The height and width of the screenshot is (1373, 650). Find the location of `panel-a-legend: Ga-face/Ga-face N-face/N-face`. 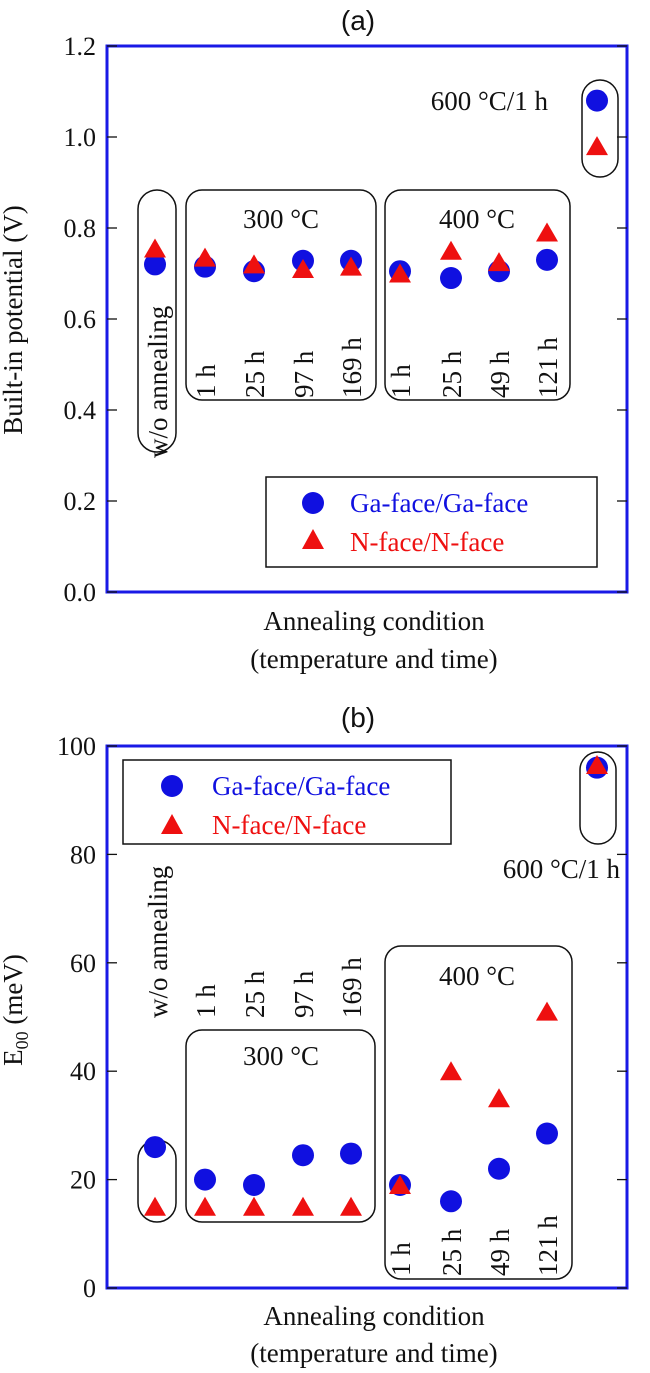

panel-a-legend: Ga-face/Ga-face N-face/N-face is located at coordinates (431, 522).